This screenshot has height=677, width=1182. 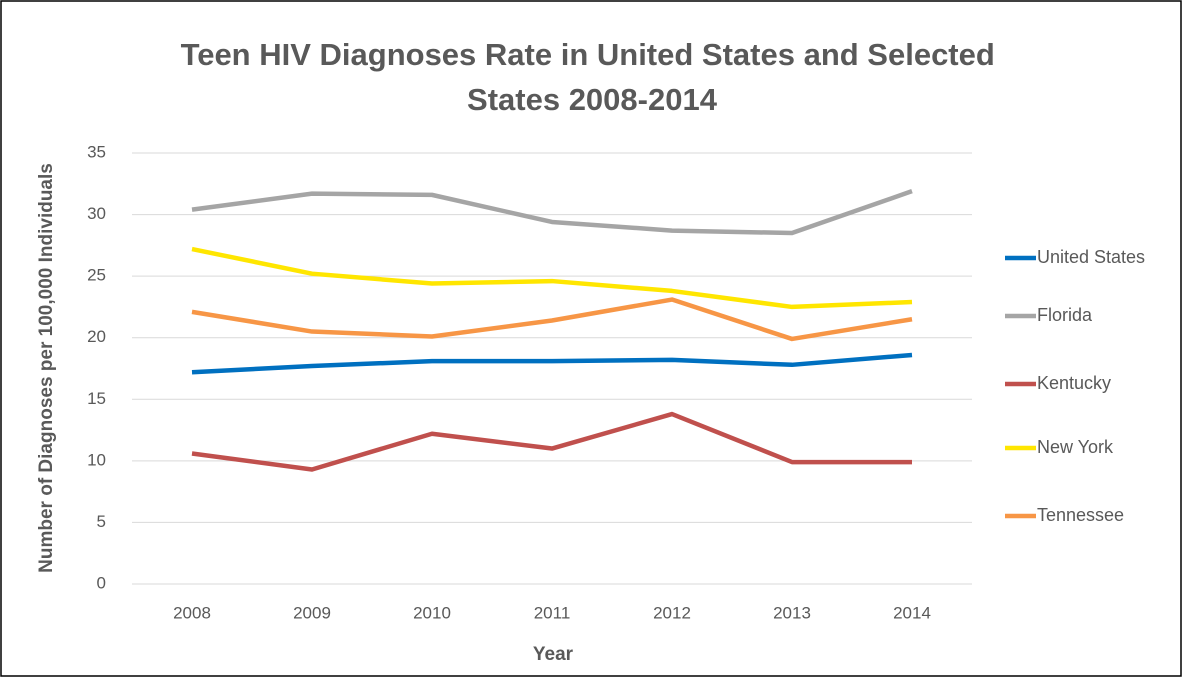 What do you see at coordinates (552, 612) in the screenshot?
I see `x-tick-label: 2011` at bounding box center [552, 612].